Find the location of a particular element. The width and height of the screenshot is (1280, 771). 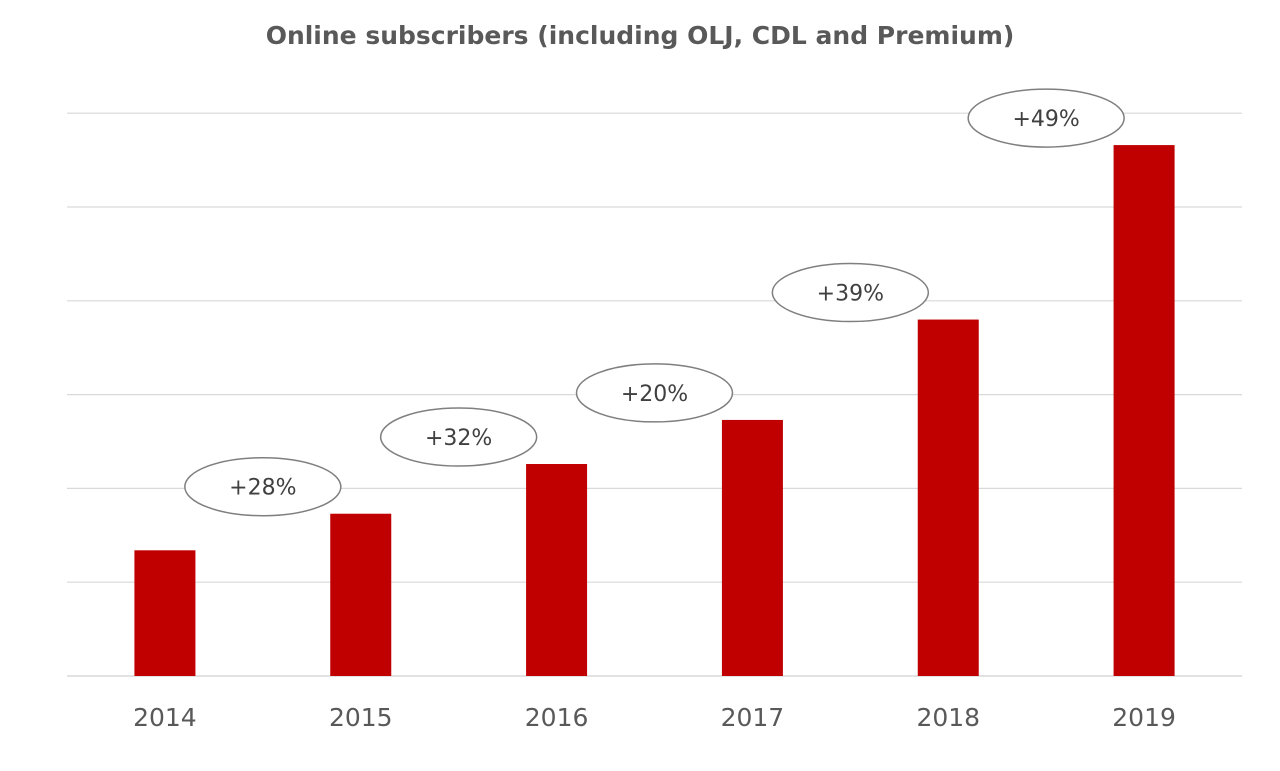

growth-label: +28% is located at coordinates (262, 488).